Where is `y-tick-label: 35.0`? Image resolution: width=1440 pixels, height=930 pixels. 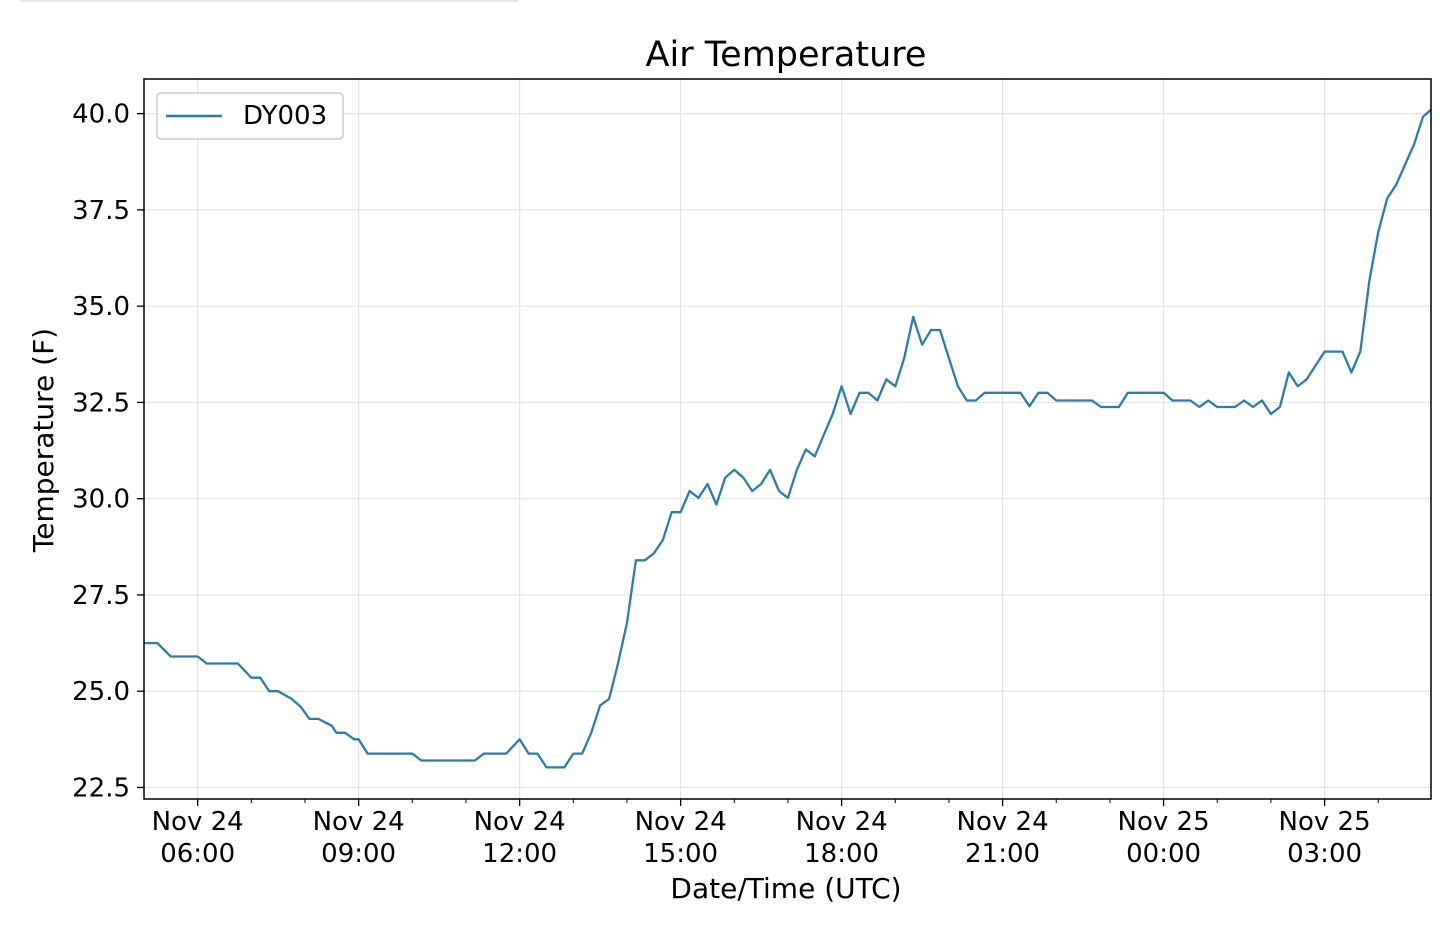 y-tick-label: 35.0 is located at coordinates (101, 307).